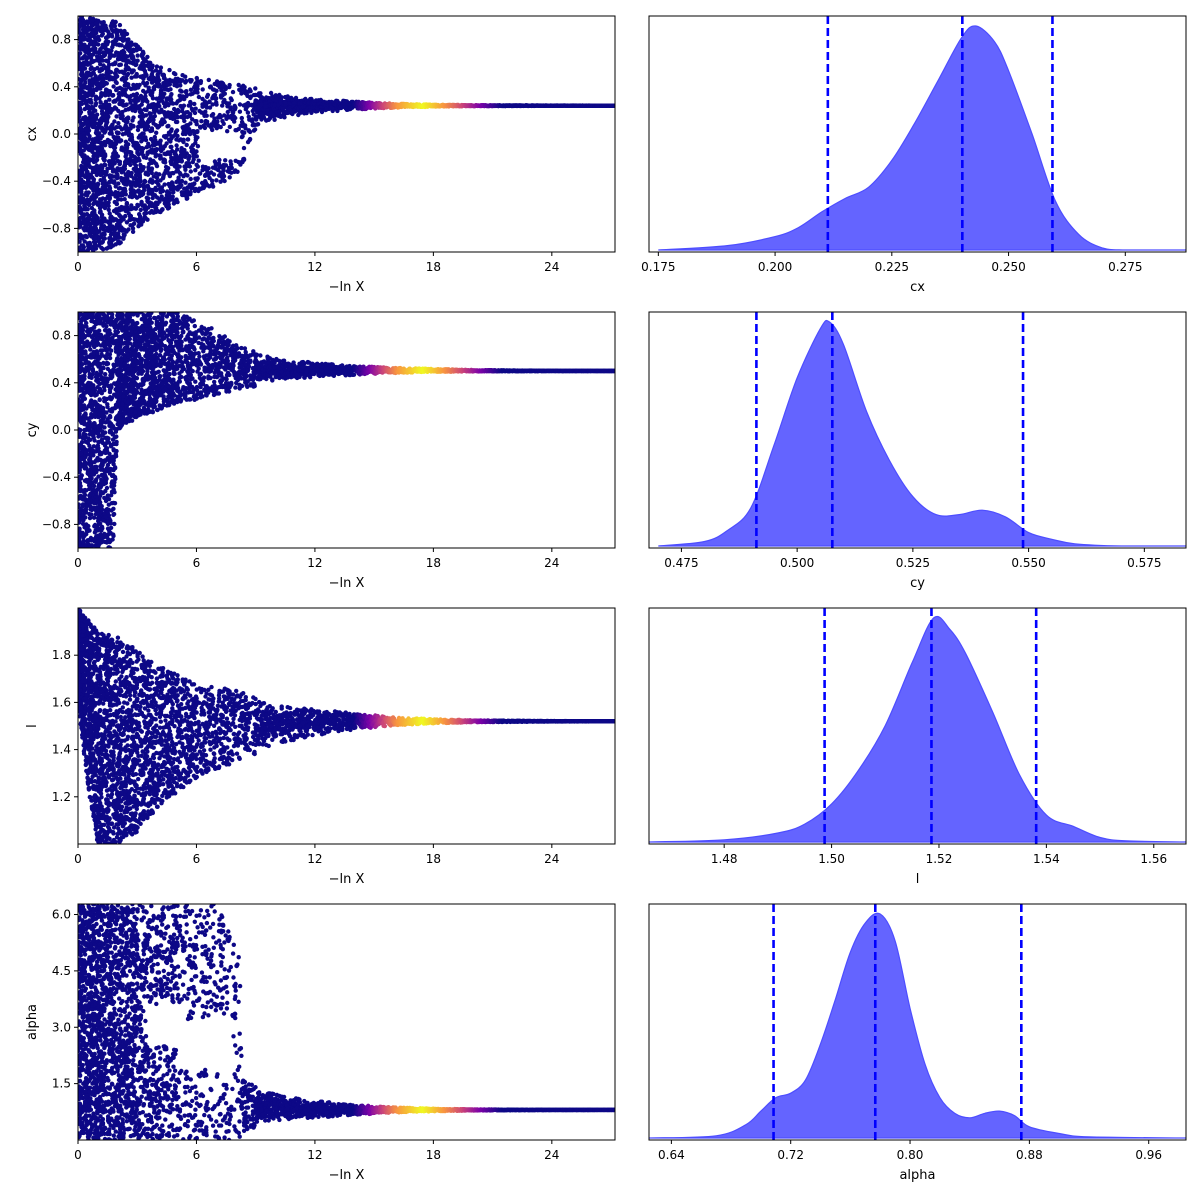  Describe the element at coordinates (346, 430) in the screenshot. I see `trace-cy-samples` at that location.